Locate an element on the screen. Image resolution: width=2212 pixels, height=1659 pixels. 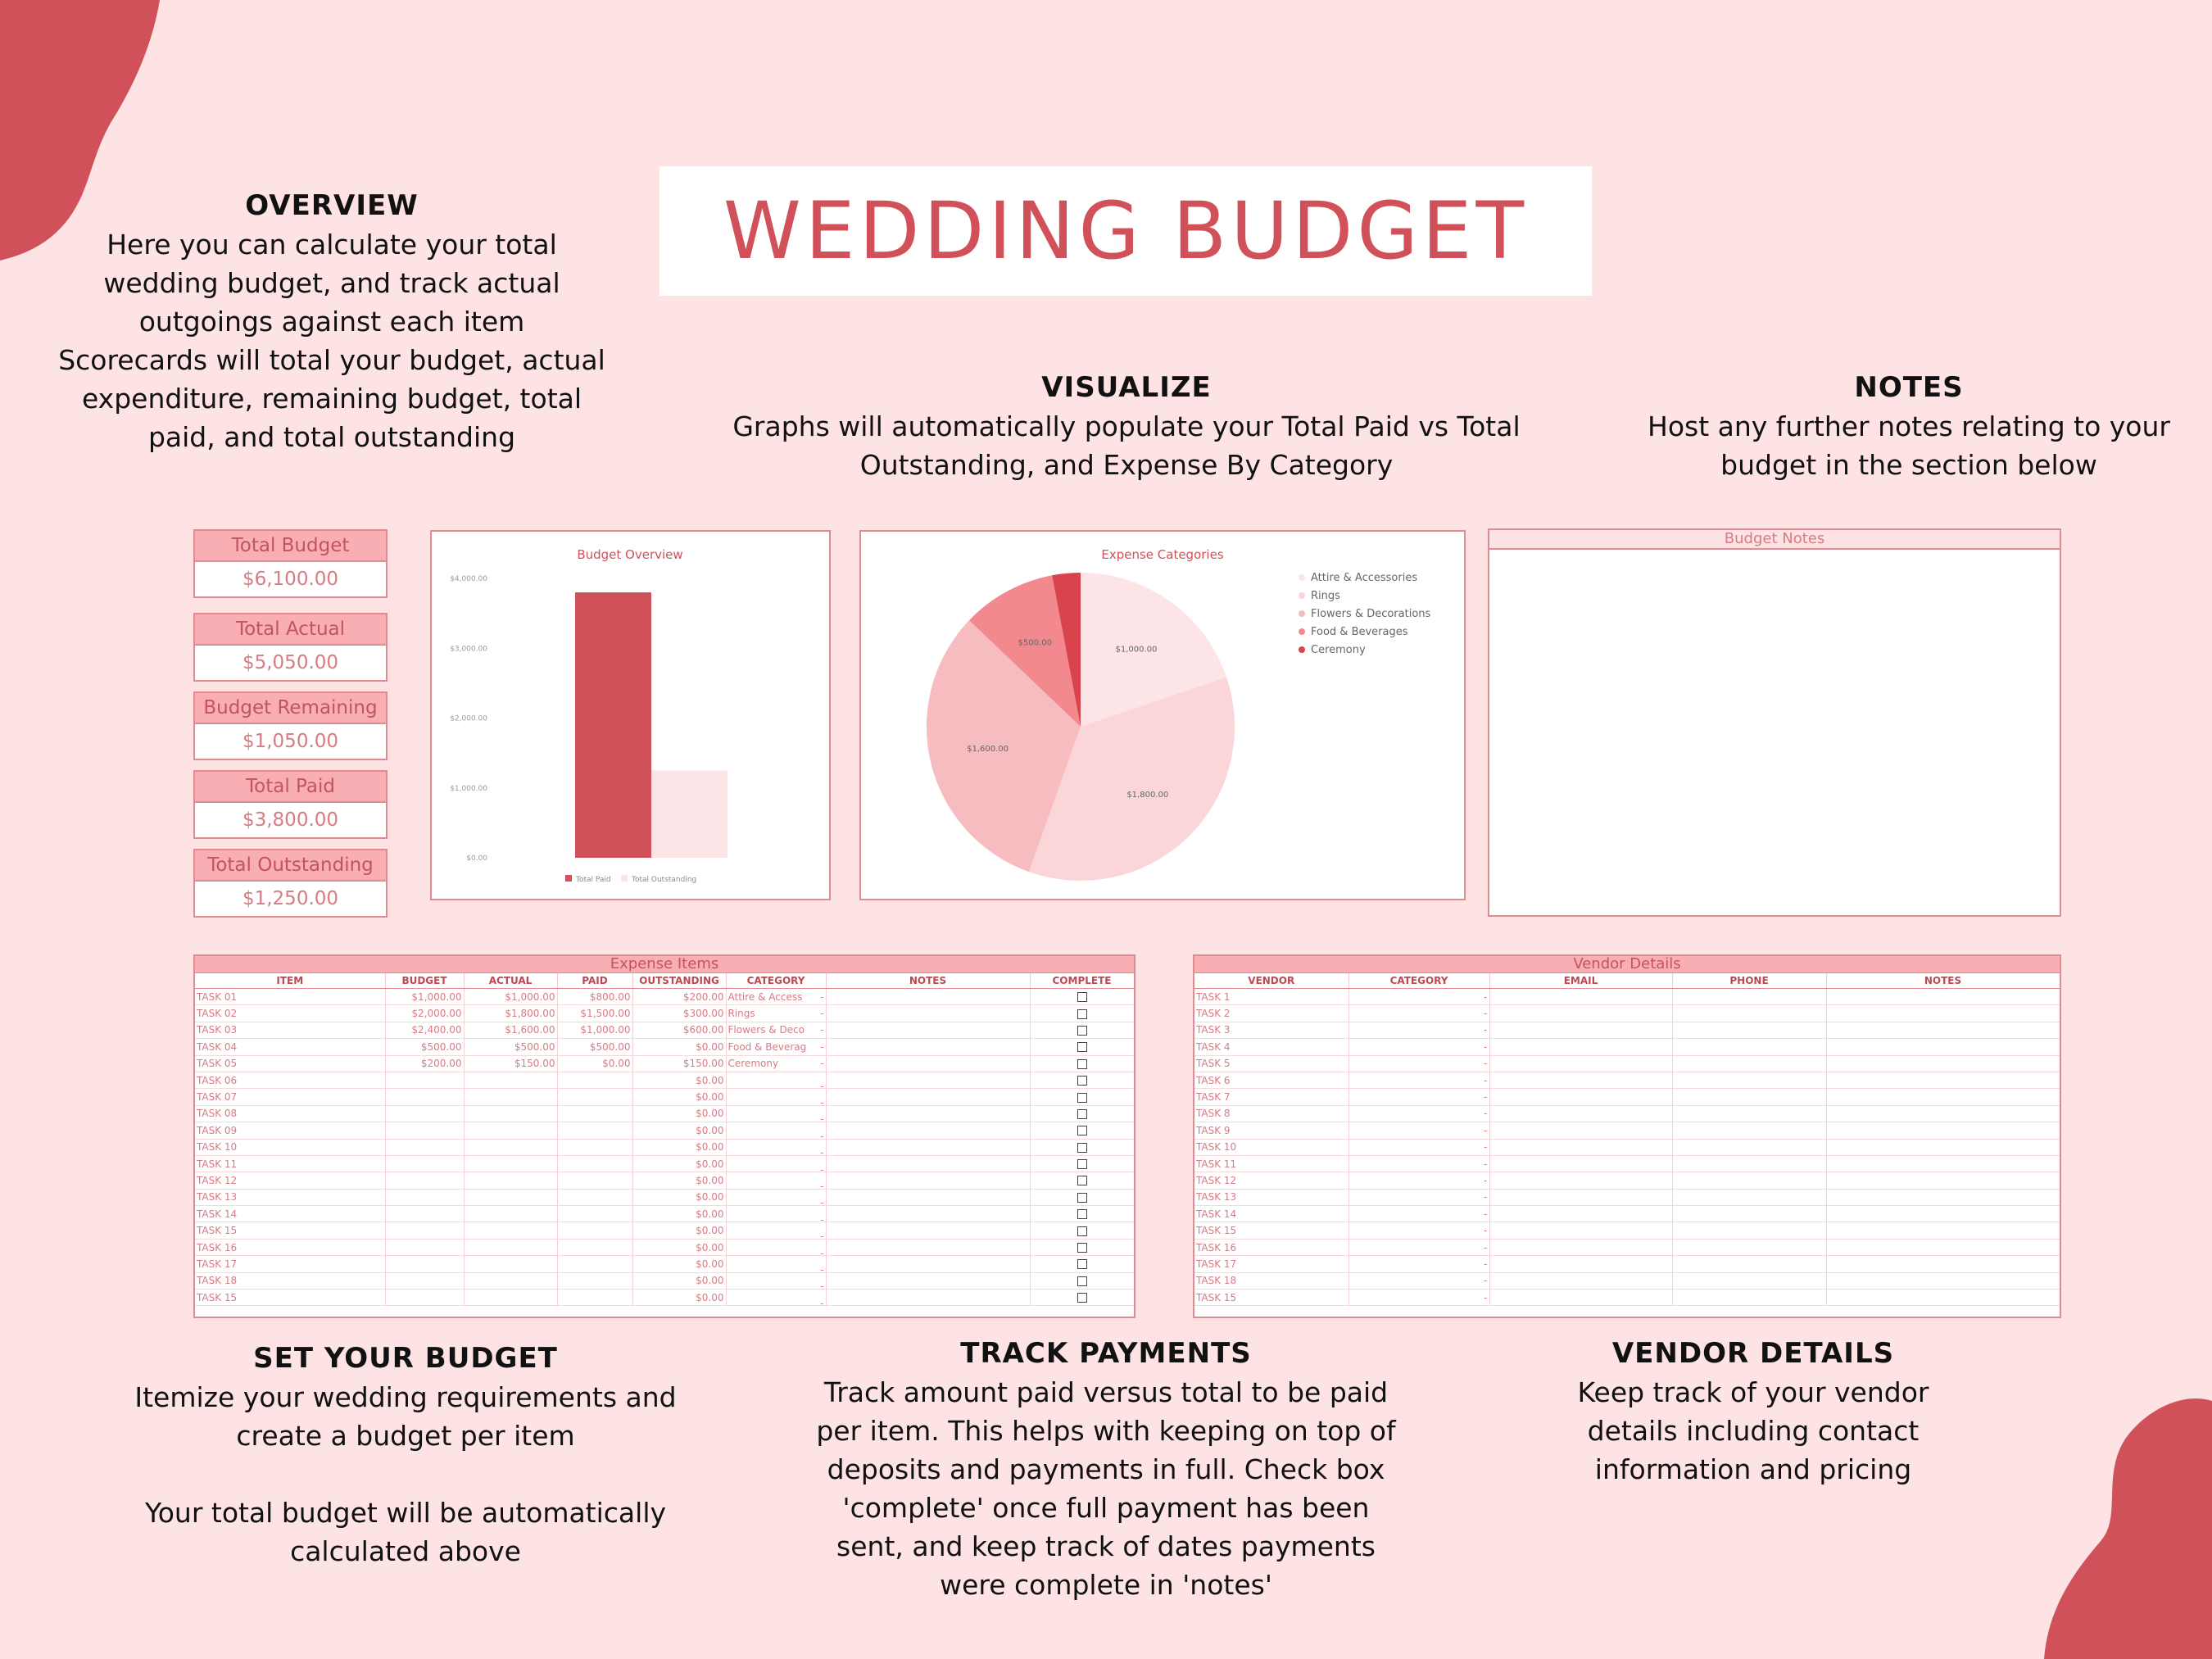
table-cell: TASK 01 is located at coordinates (290, 997).